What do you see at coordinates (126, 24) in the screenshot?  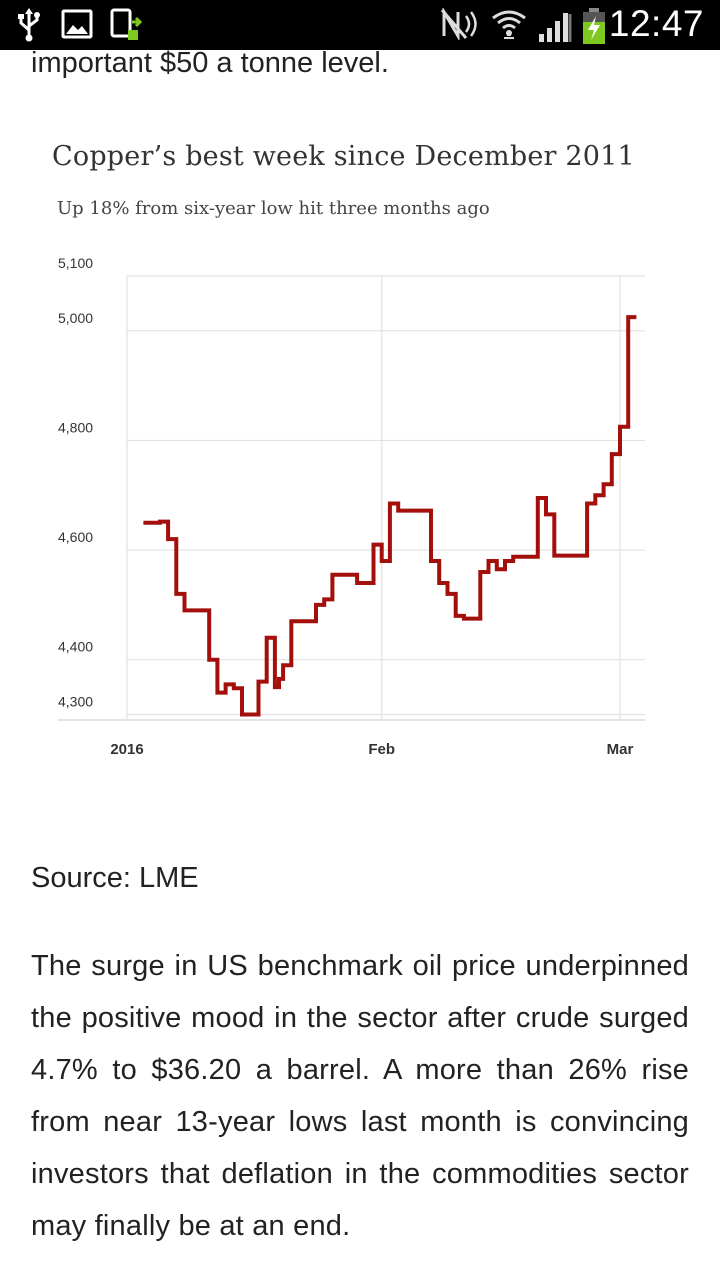 I see `download-icon` at bounding box center [126, 24].